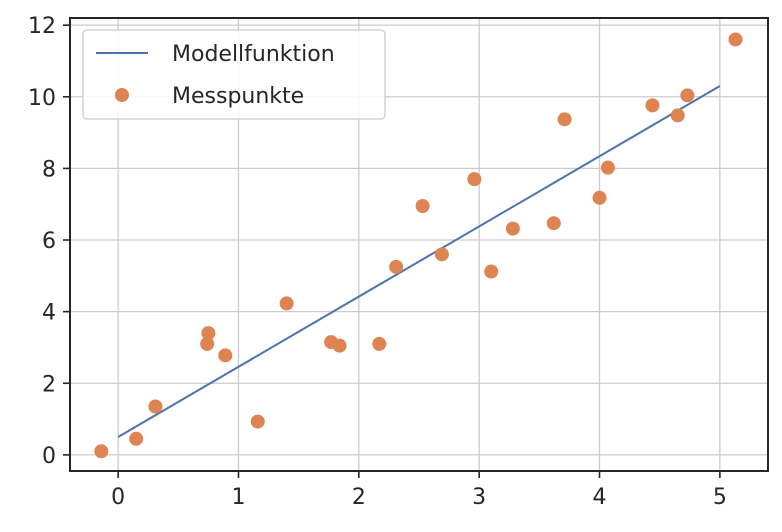 Image resolution: width=782 pixels, height=532 pixels. I want to click on legend-label-messpunkte: Messpunkte, so click(238, 96).